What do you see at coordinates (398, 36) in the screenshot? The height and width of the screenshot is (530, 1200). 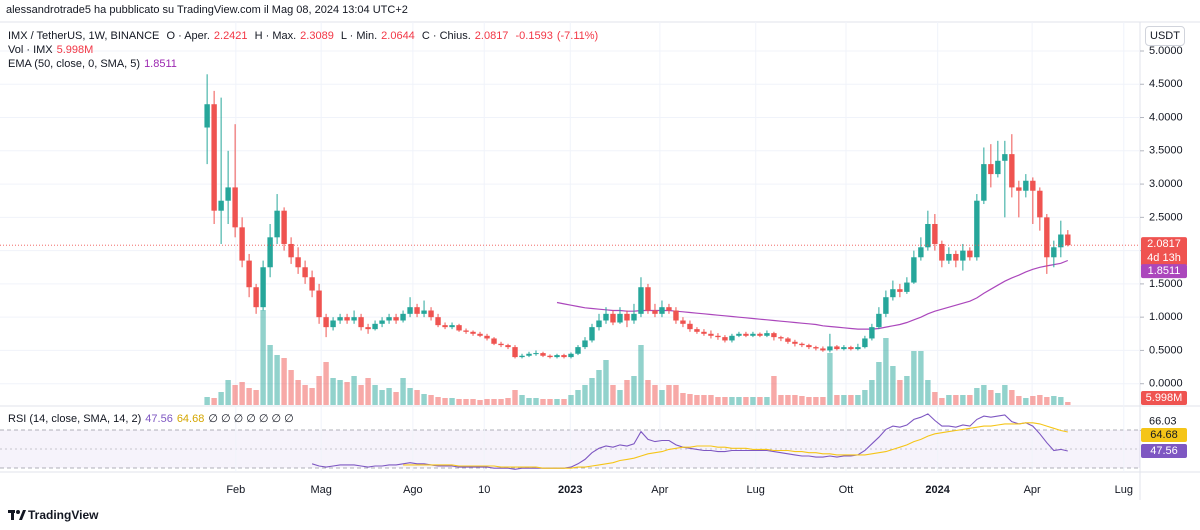 I see `ohlc-value: 2.0644` at bounding box center [398, 36].